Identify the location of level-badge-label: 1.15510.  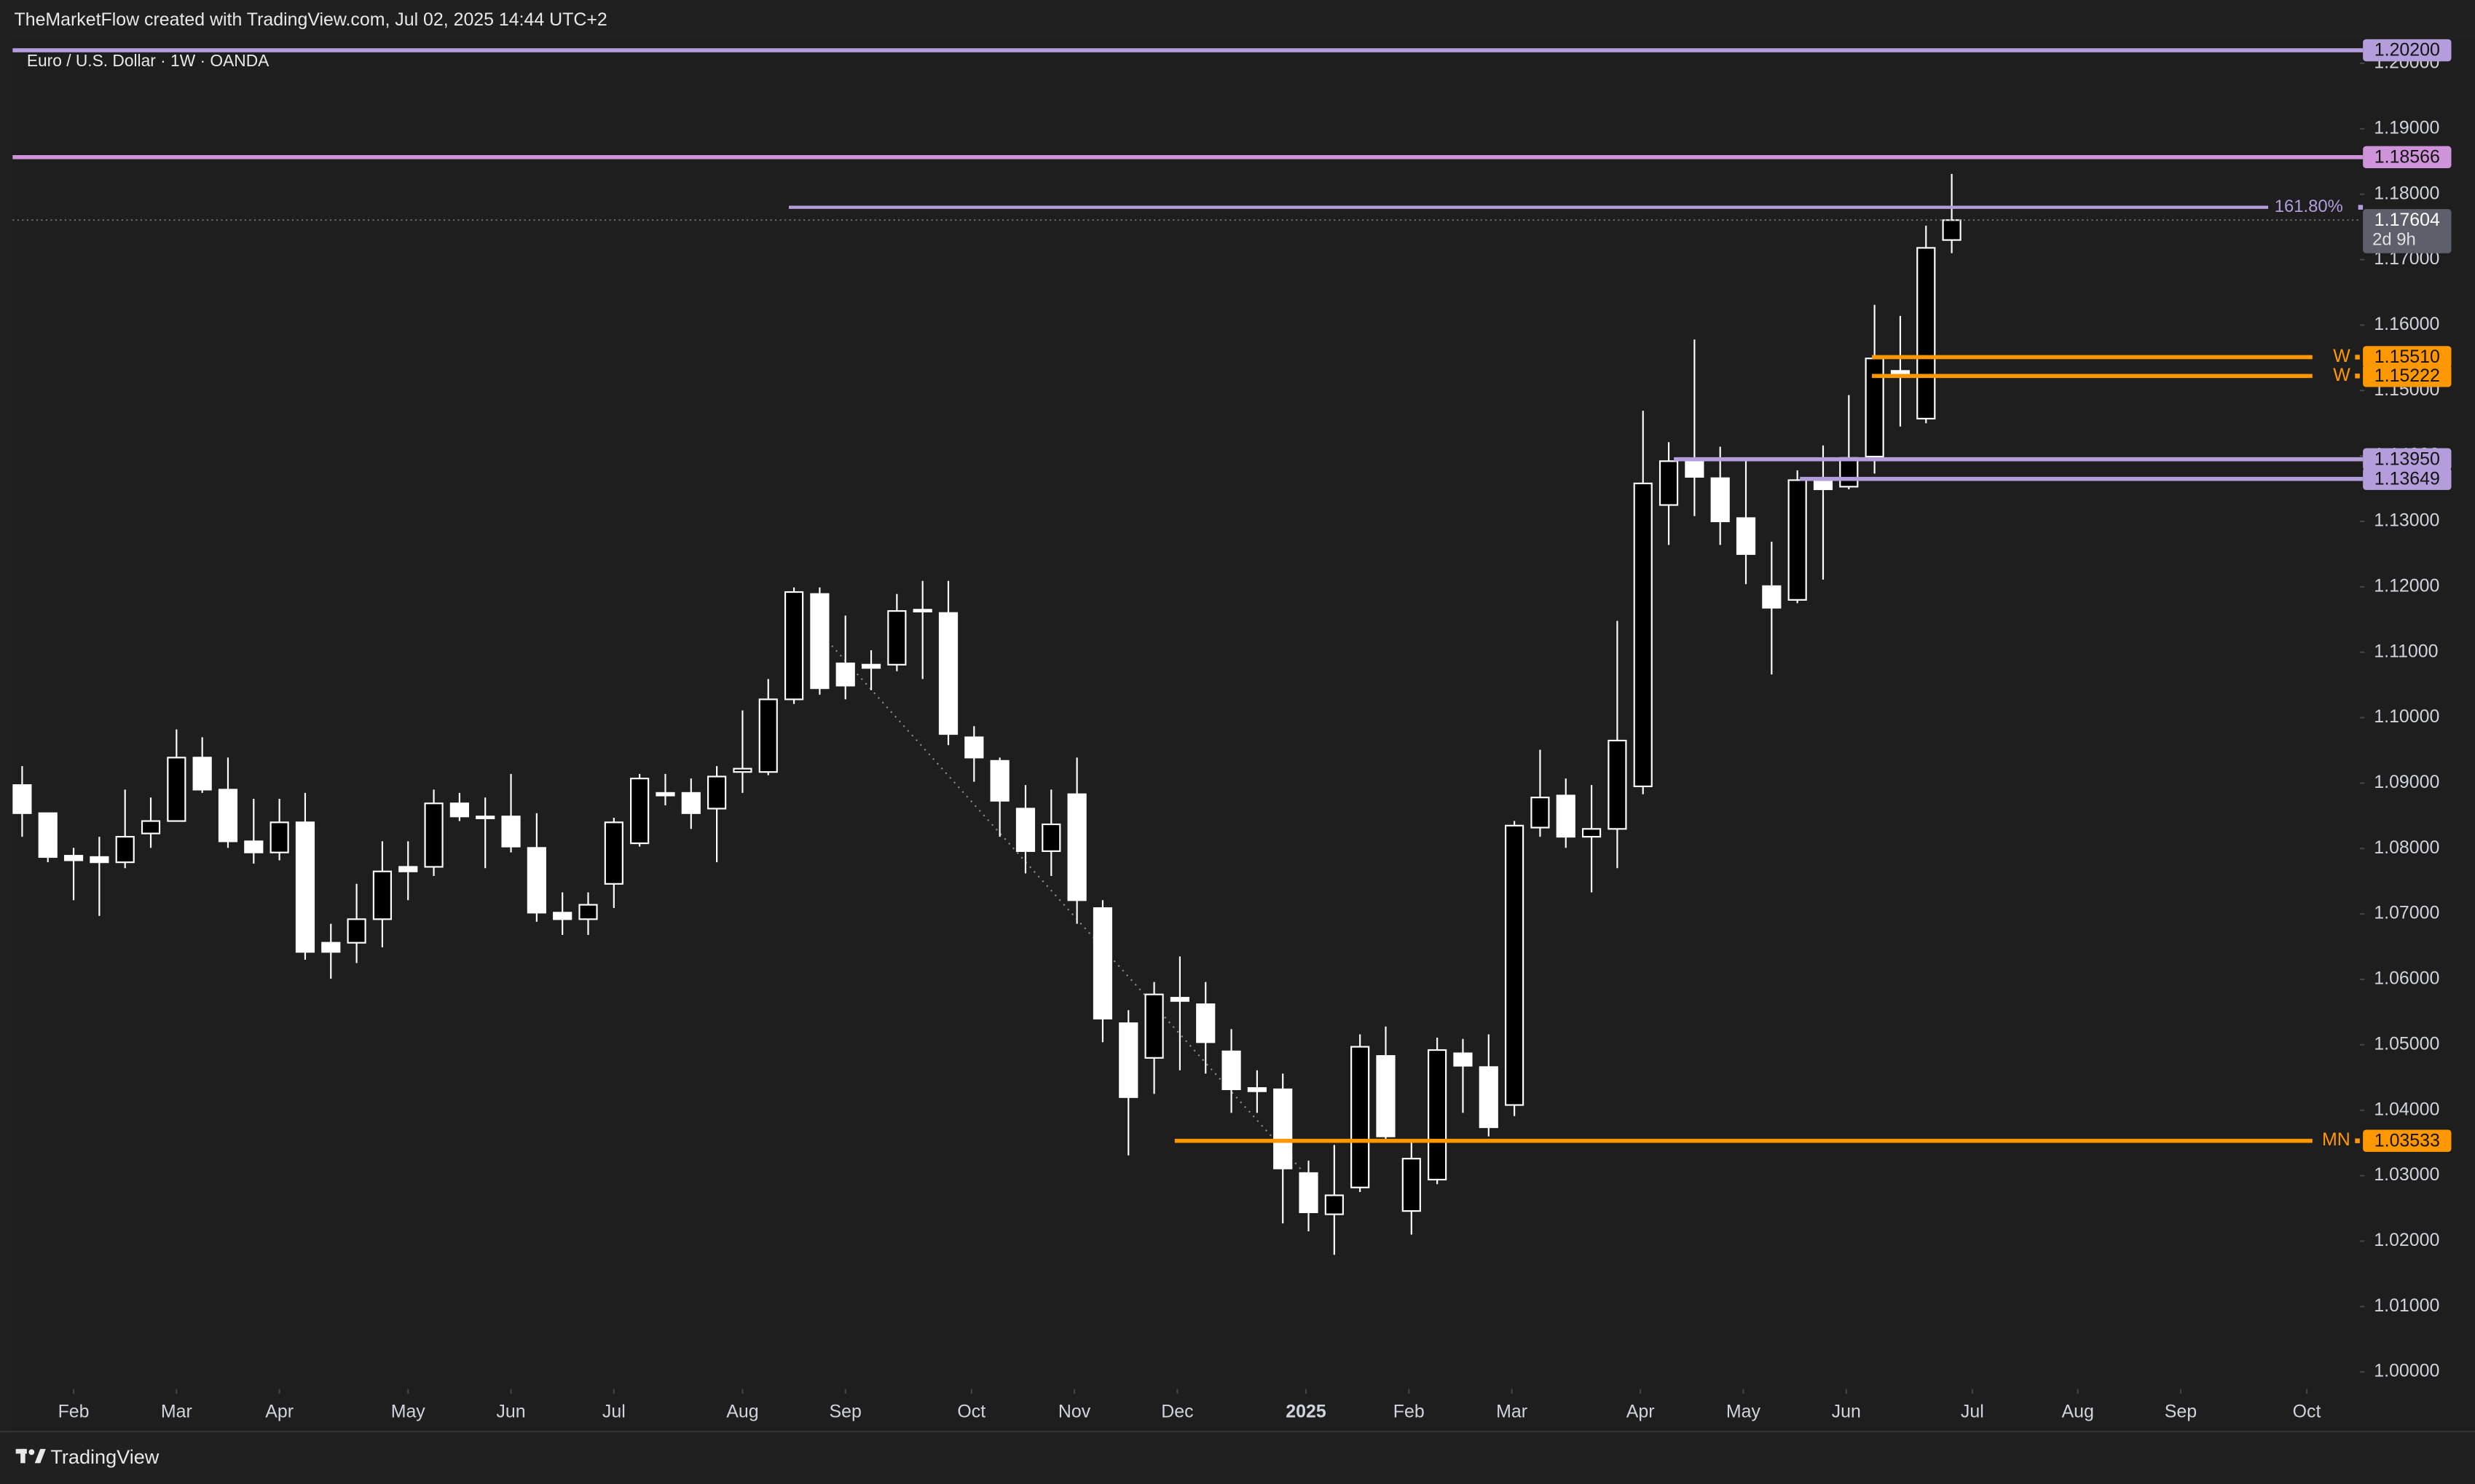
(2407, 357).